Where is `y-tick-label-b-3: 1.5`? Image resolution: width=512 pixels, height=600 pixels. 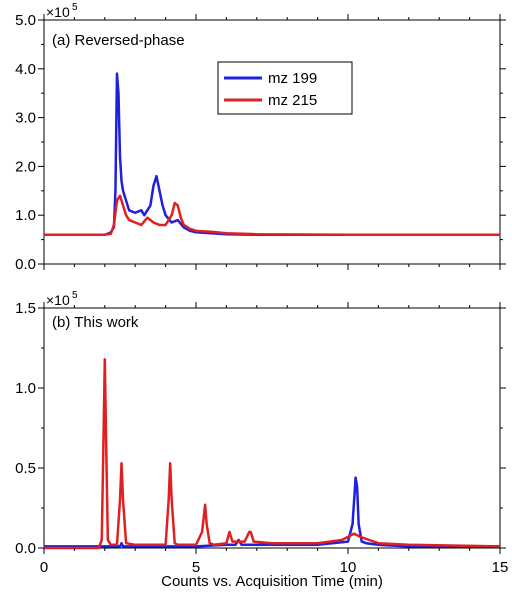
y-tick-label-b-3: 1.5 is located at coordinates (25, 308).